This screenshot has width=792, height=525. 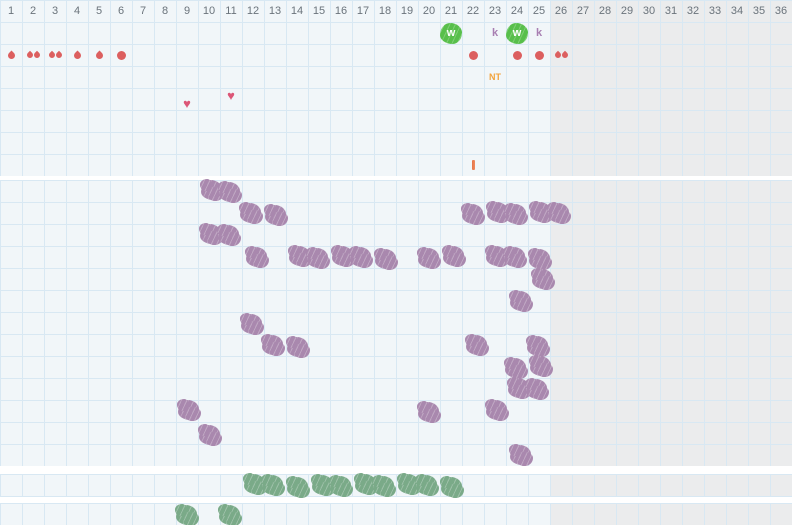 I want to click on i-bar-shape, so click(x=473, y=165).